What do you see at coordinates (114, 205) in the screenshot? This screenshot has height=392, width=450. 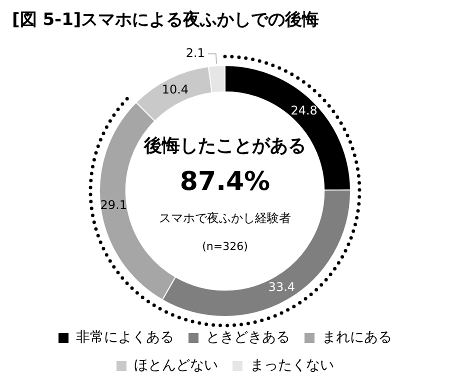 I see `data-label: 29.1` at bounding box center [114, 205].